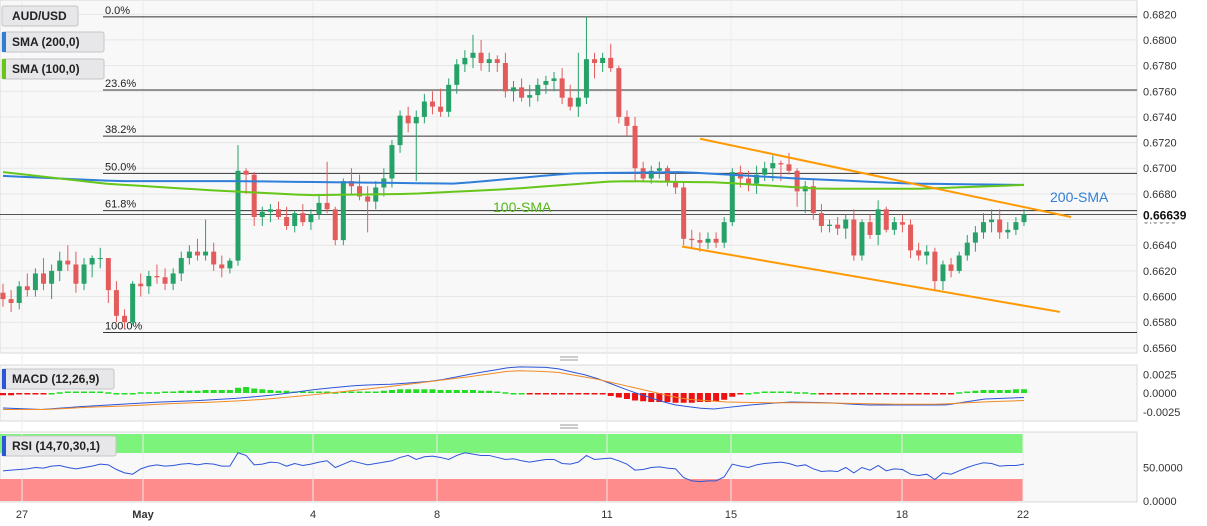  What do you see at coordinates (143, 515) in the screenshot?
I see `time-tick-label: May` at bounding box center [143, 515].